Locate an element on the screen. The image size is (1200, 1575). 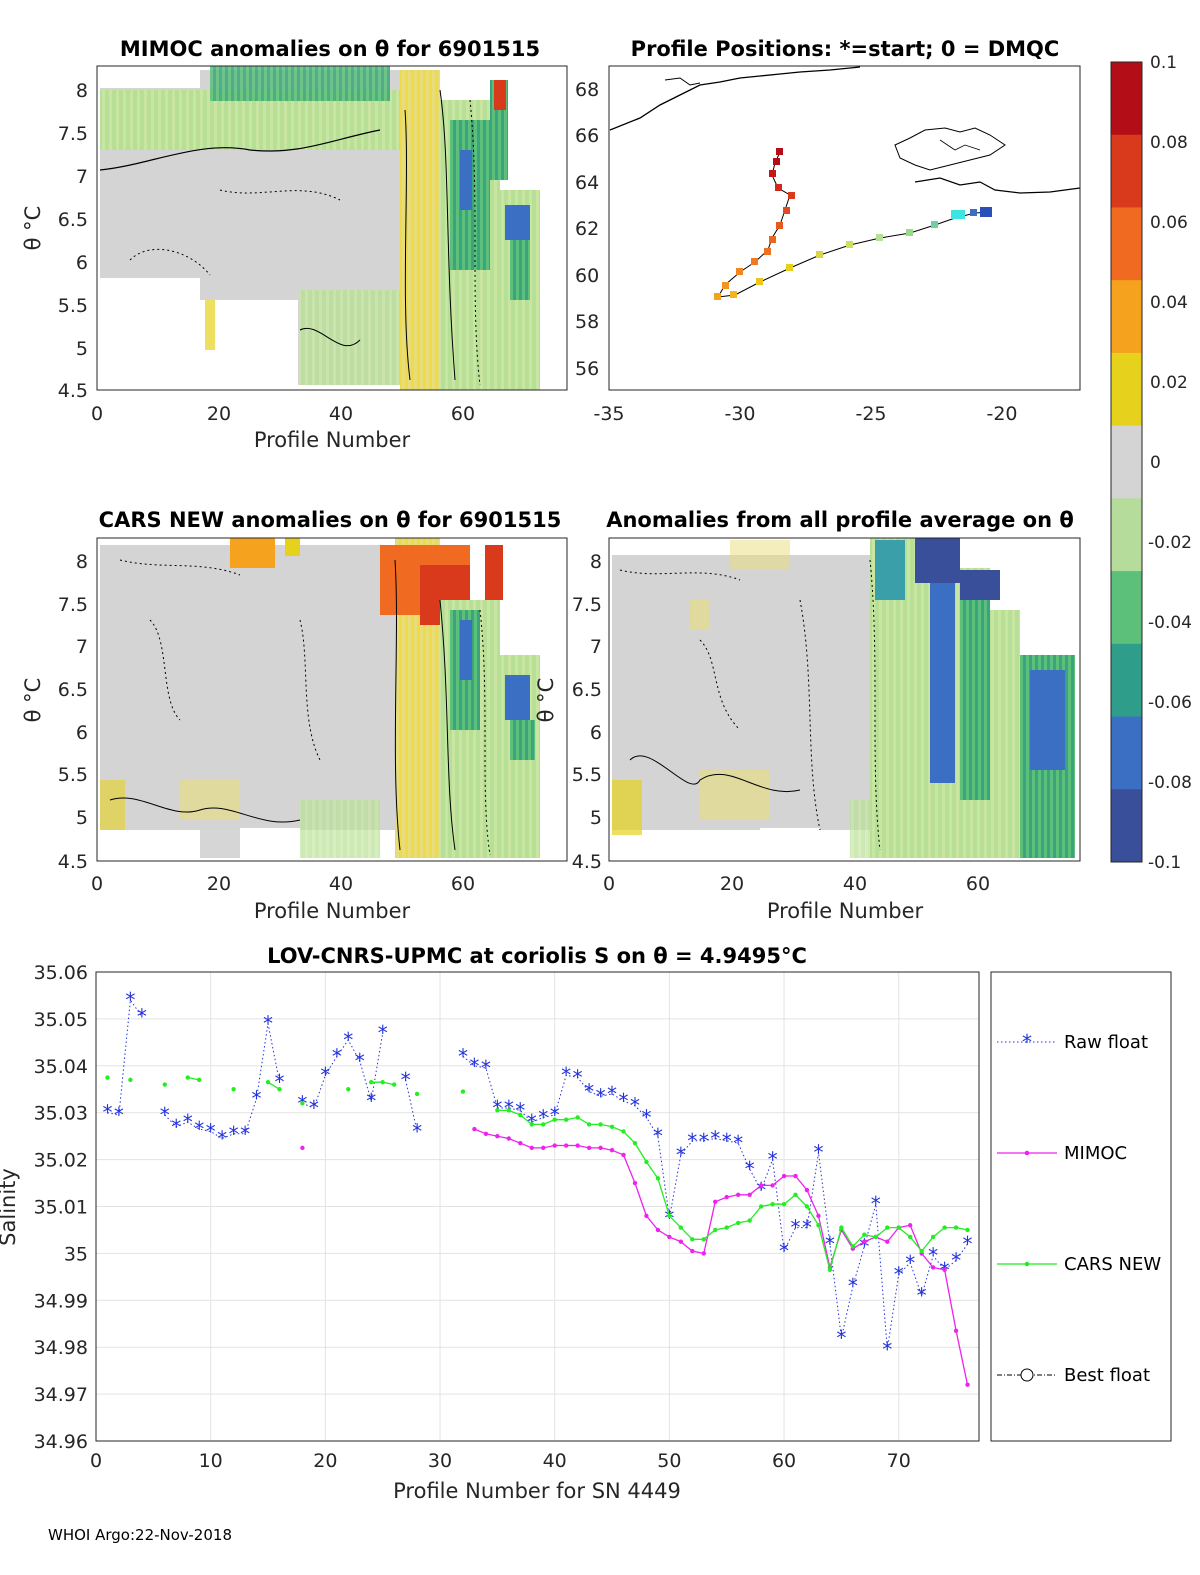
y-tick-label: 35.02 is located at coordinates (61, 1161).